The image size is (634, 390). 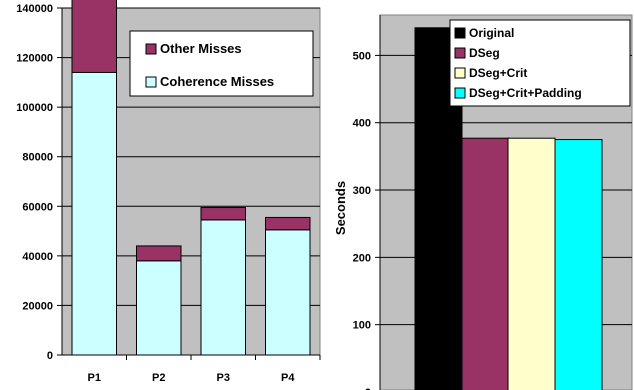 What do you see at coordinates (491, 33) in the screenshot?
I see `runtime-legend-label: Original` at bounding box center [491, 33].